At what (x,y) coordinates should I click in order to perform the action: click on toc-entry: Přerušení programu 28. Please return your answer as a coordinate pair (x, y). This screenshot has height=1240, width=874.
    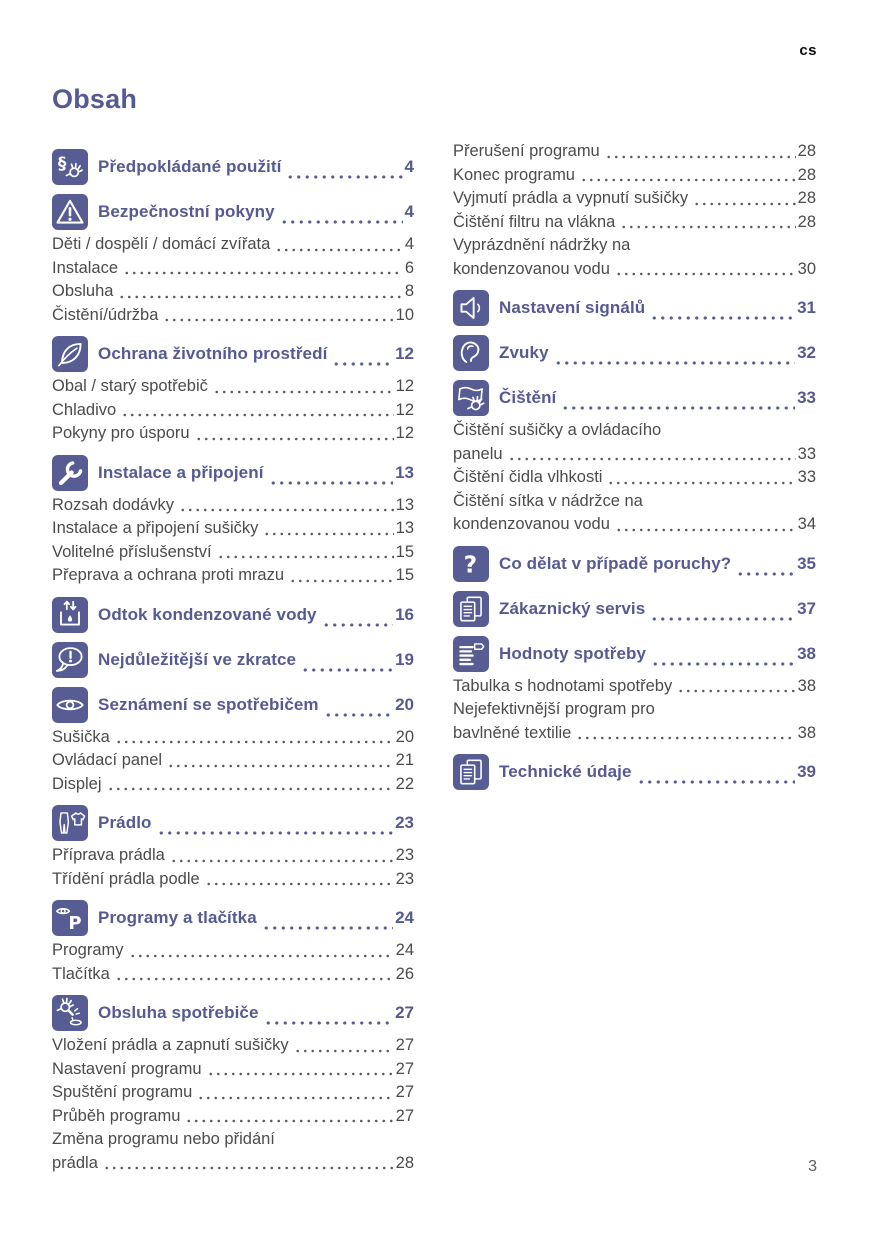
    Looking at the image, I should click on (634, 152).